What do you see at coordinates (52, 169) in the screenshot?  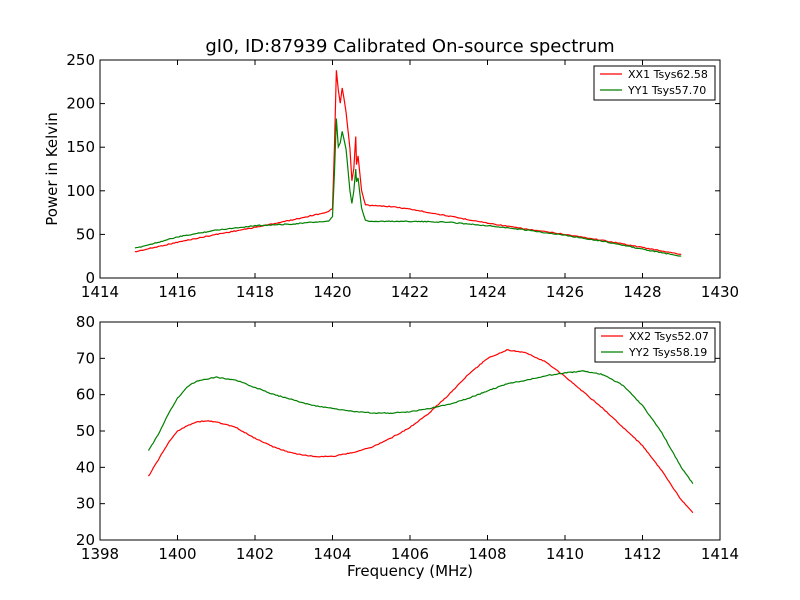 I see `top-y-axis-label: Power in Kelvin` at bounding box center [52, 169].